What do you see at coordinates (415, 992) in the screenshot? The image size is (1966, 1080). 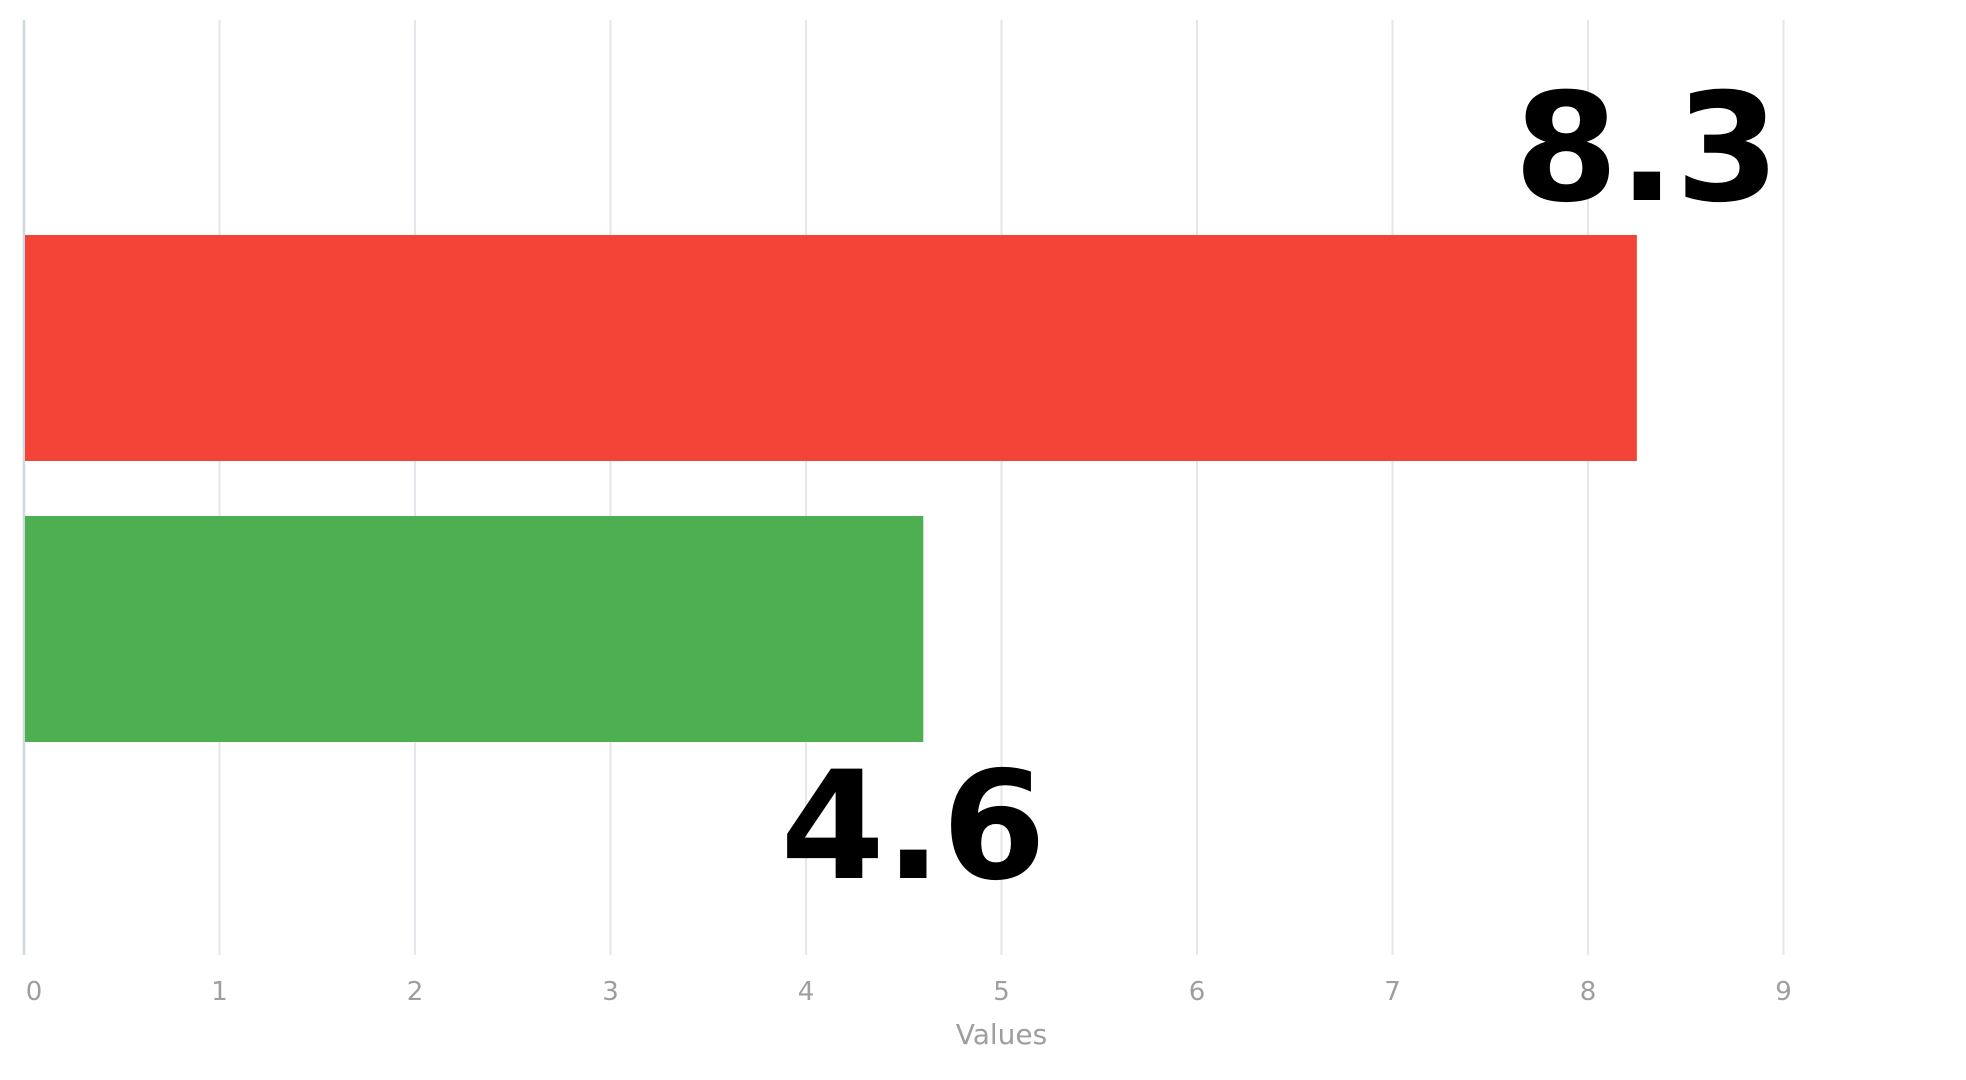 I see `x-tick-label: 2` at bounding box center [415, 992].